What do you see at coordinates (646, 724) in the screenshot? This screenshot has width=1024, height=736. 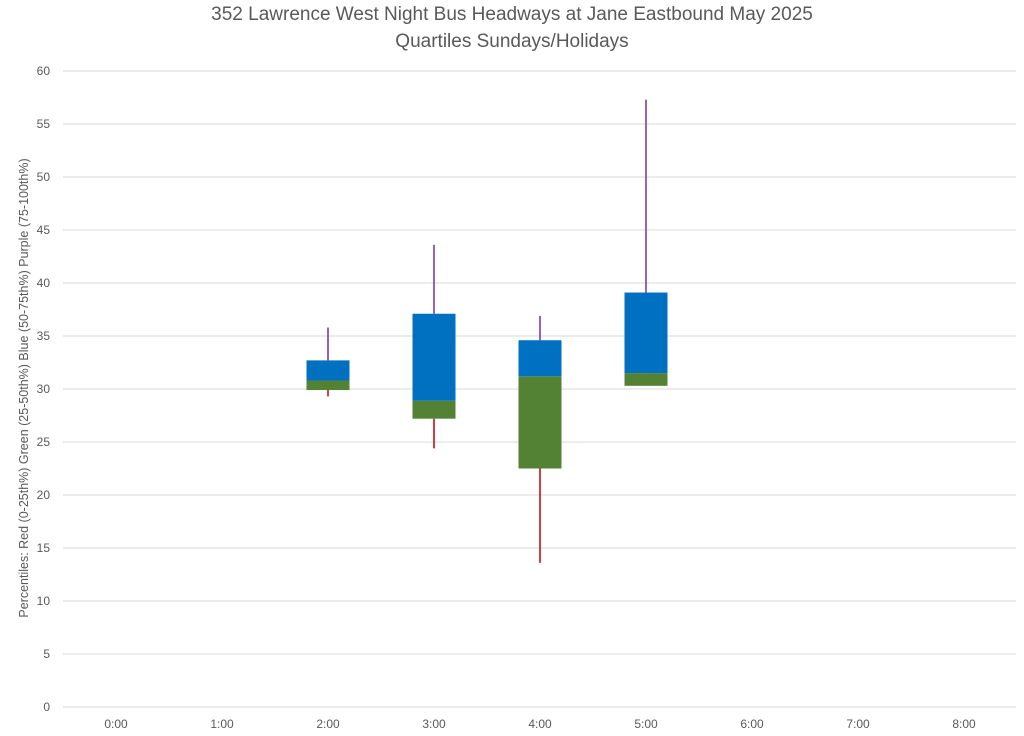 I see `x-tick-label: 5:00` at bounding box center [646, 724].